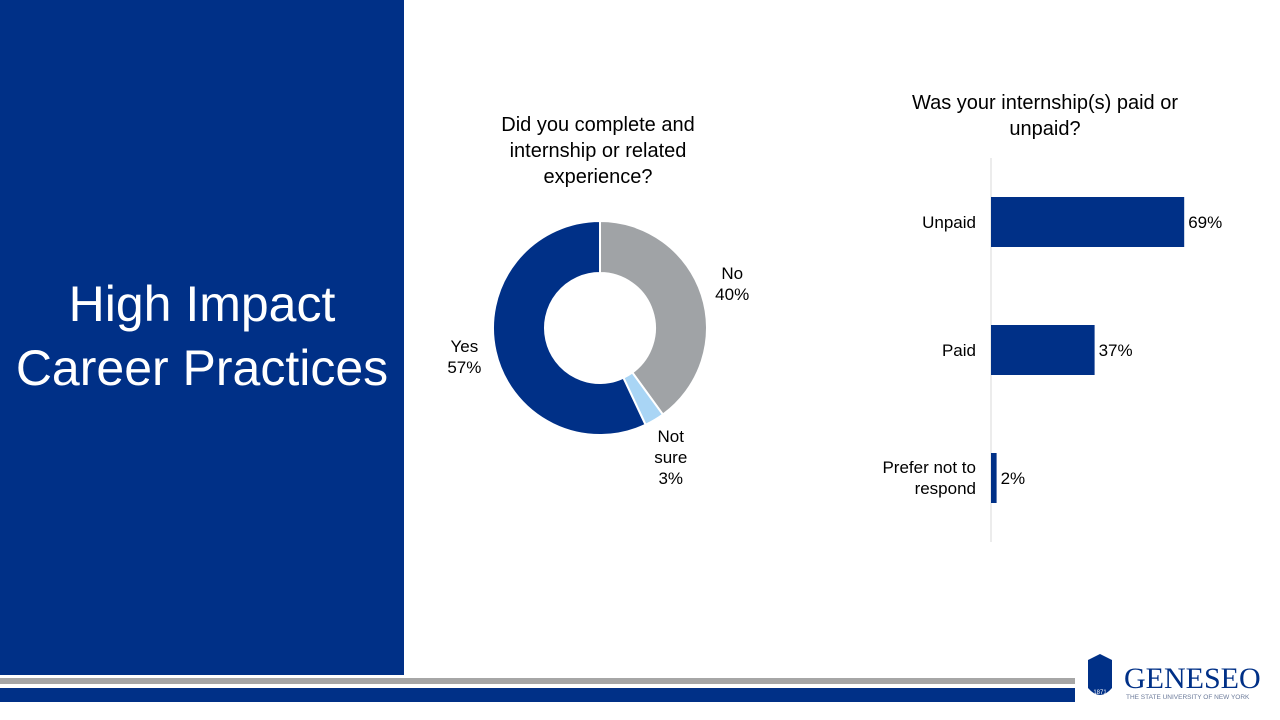  Describe the element at coordinates (1205, 222) in the screenshot. I see `value-label: 69%` at that location.